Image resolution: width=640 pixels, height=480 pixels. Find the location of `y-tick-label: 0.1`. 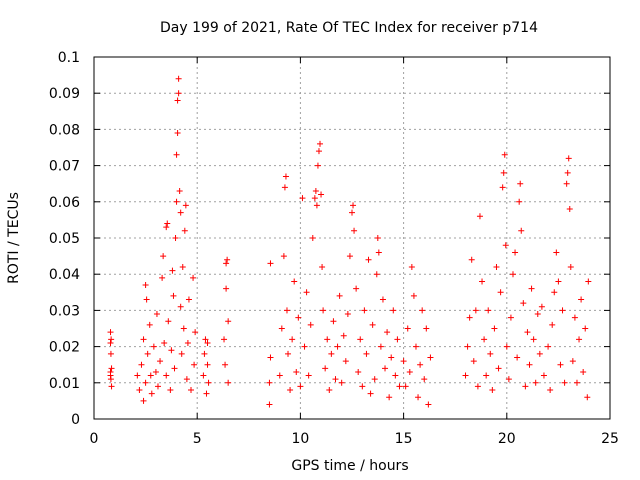

y-tick-label: 0.1 is located at coordinates (69, 58).